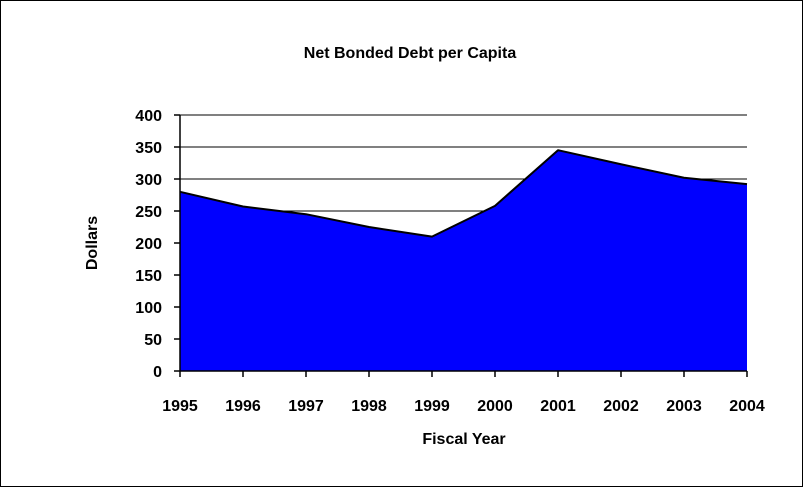  Describe the element at coordinates (148, 308) in the screenshot. I see `y-tick-label: 100` at that location.